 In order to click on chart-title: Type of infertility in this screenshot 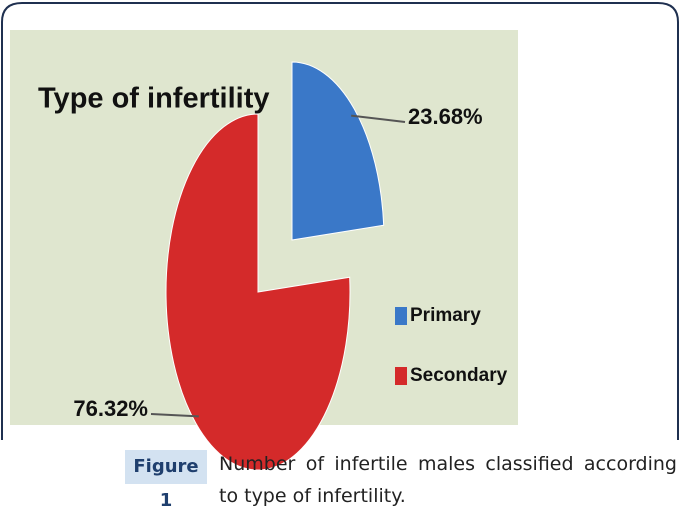, I will do `click(153, 99)`.